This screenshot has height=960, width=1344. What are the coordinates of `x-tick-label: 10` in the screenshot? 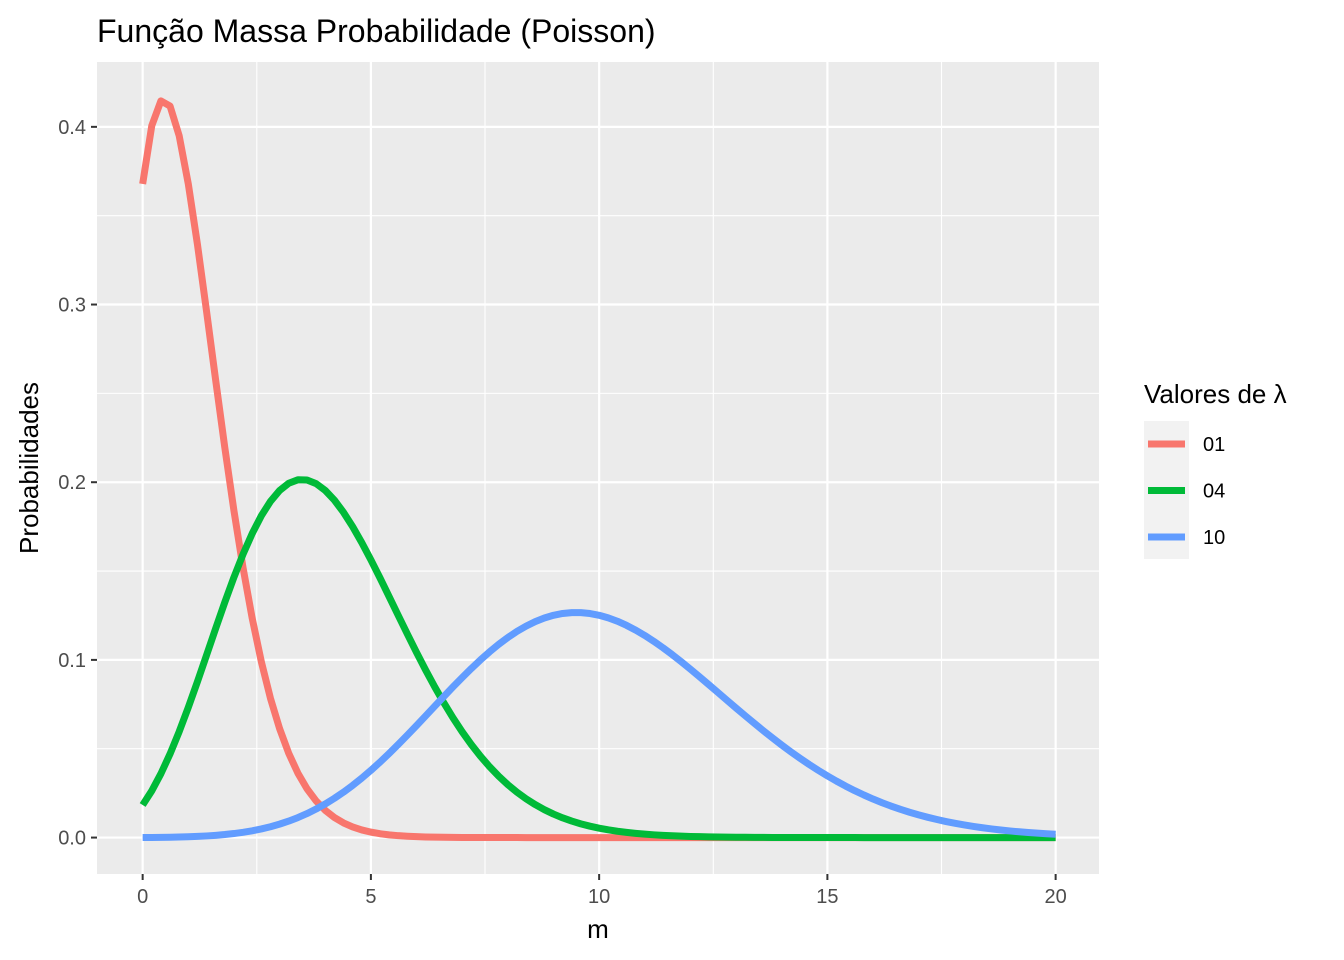 It's located at (599, 897).